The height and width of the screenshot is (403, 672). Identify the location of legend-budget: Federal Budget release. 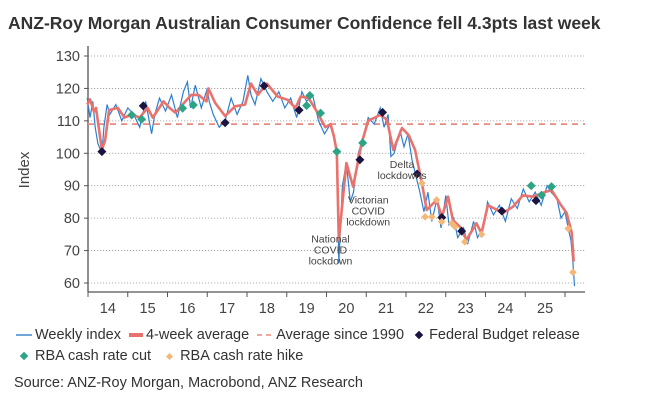
(496, 335).